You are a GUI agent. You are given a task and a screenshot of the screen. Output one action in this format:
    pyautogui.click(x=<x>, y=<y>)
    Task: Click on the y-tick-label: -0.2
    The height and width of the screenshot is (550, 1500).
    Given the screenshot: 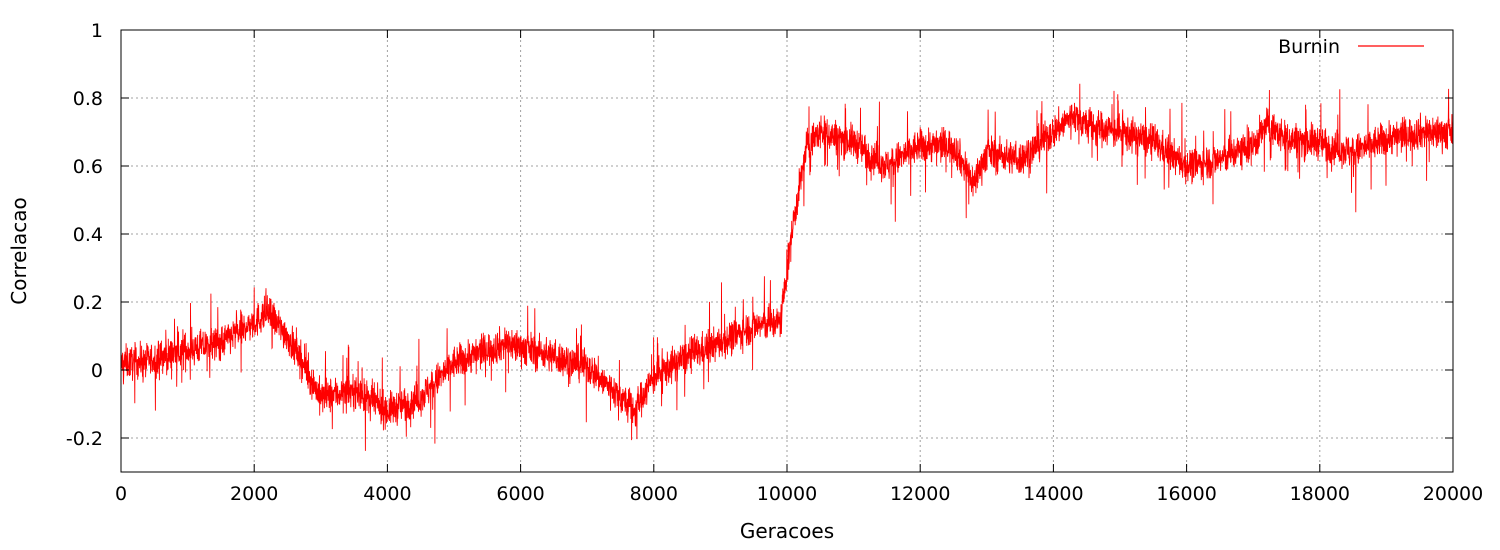 What is the action you would take?
    pyautogui.click(x=84, y=439)
    